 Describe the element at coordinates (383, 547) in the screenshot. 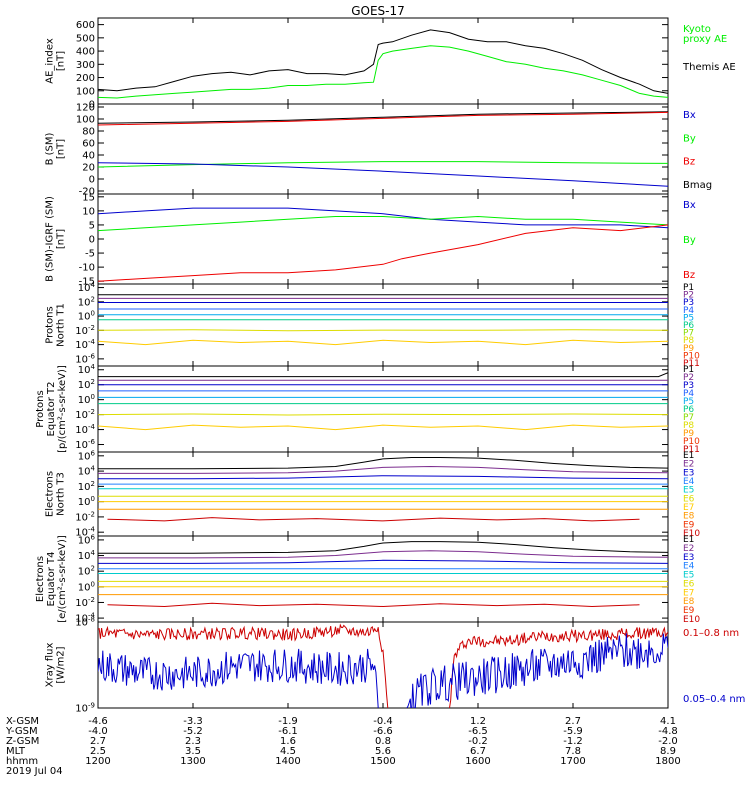

I see `series-line-e1` at that location.